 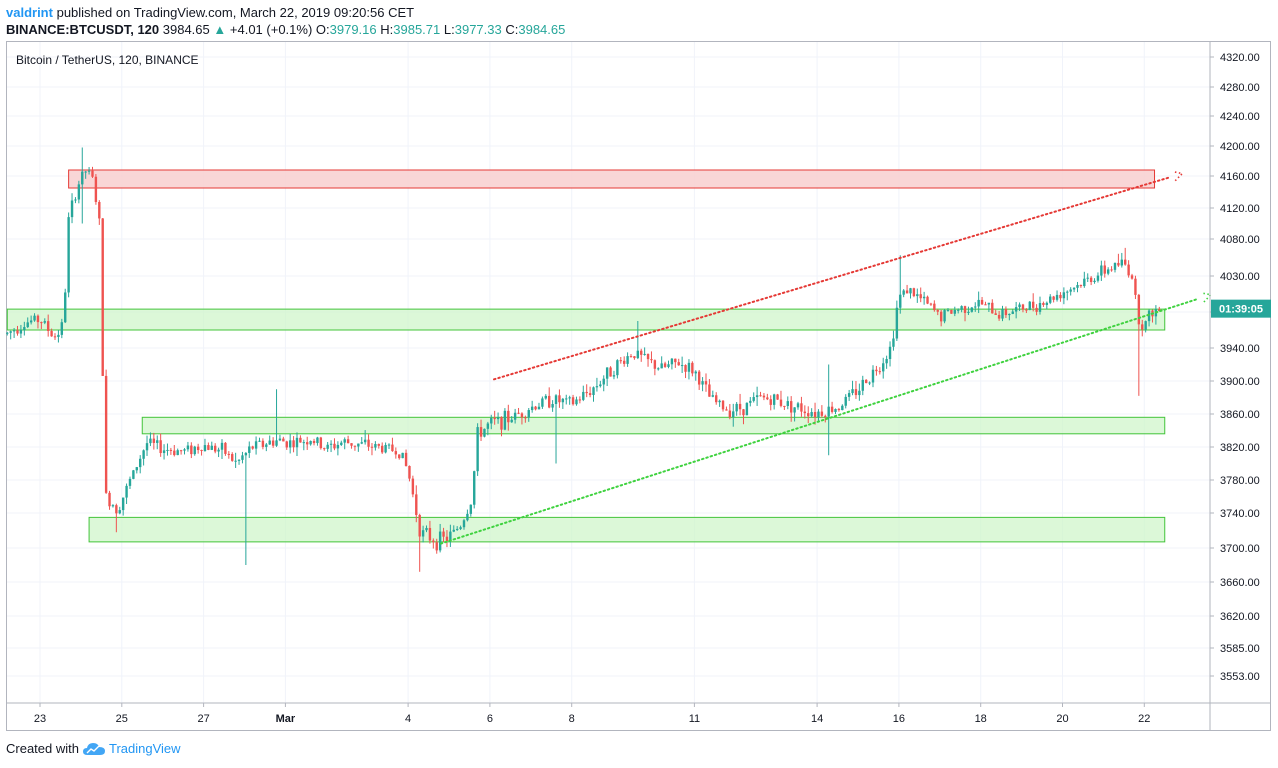 I want to click on y-tick-label: 3860.00, so click(x=1240, y=415).